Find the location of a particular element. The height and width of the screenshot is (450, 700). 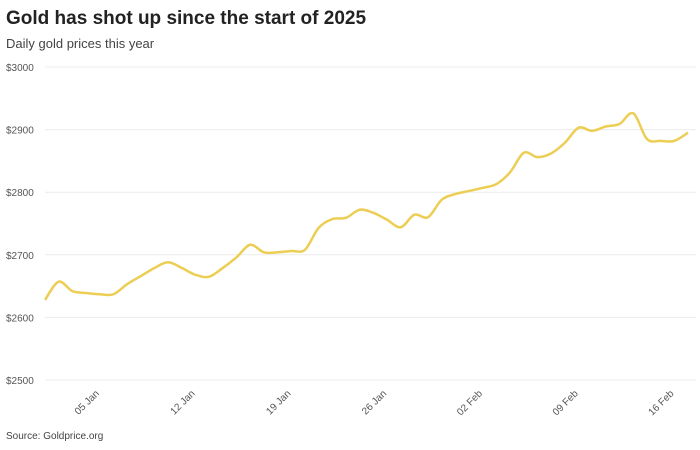

x-tick-label: 26 Jan is located at coordinates (374, 402).